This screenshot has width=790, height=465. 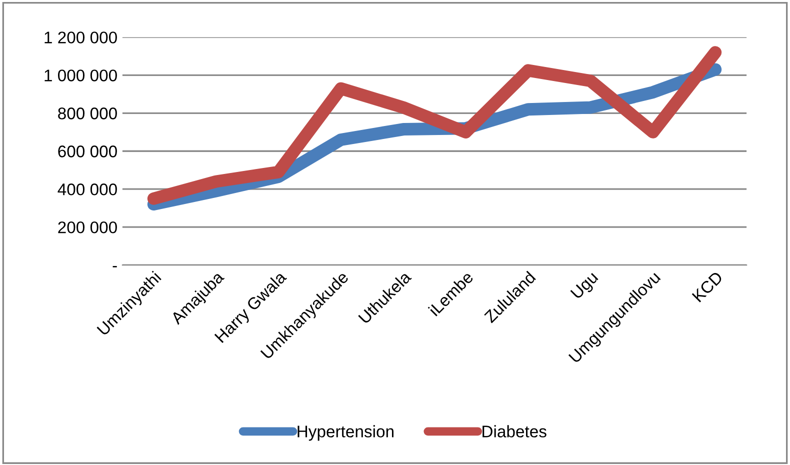 What do you see at coordinates (80, 38) in the screenshot?
I see `y-tick-label: 1 200 000` at bounding box center [80, 38].